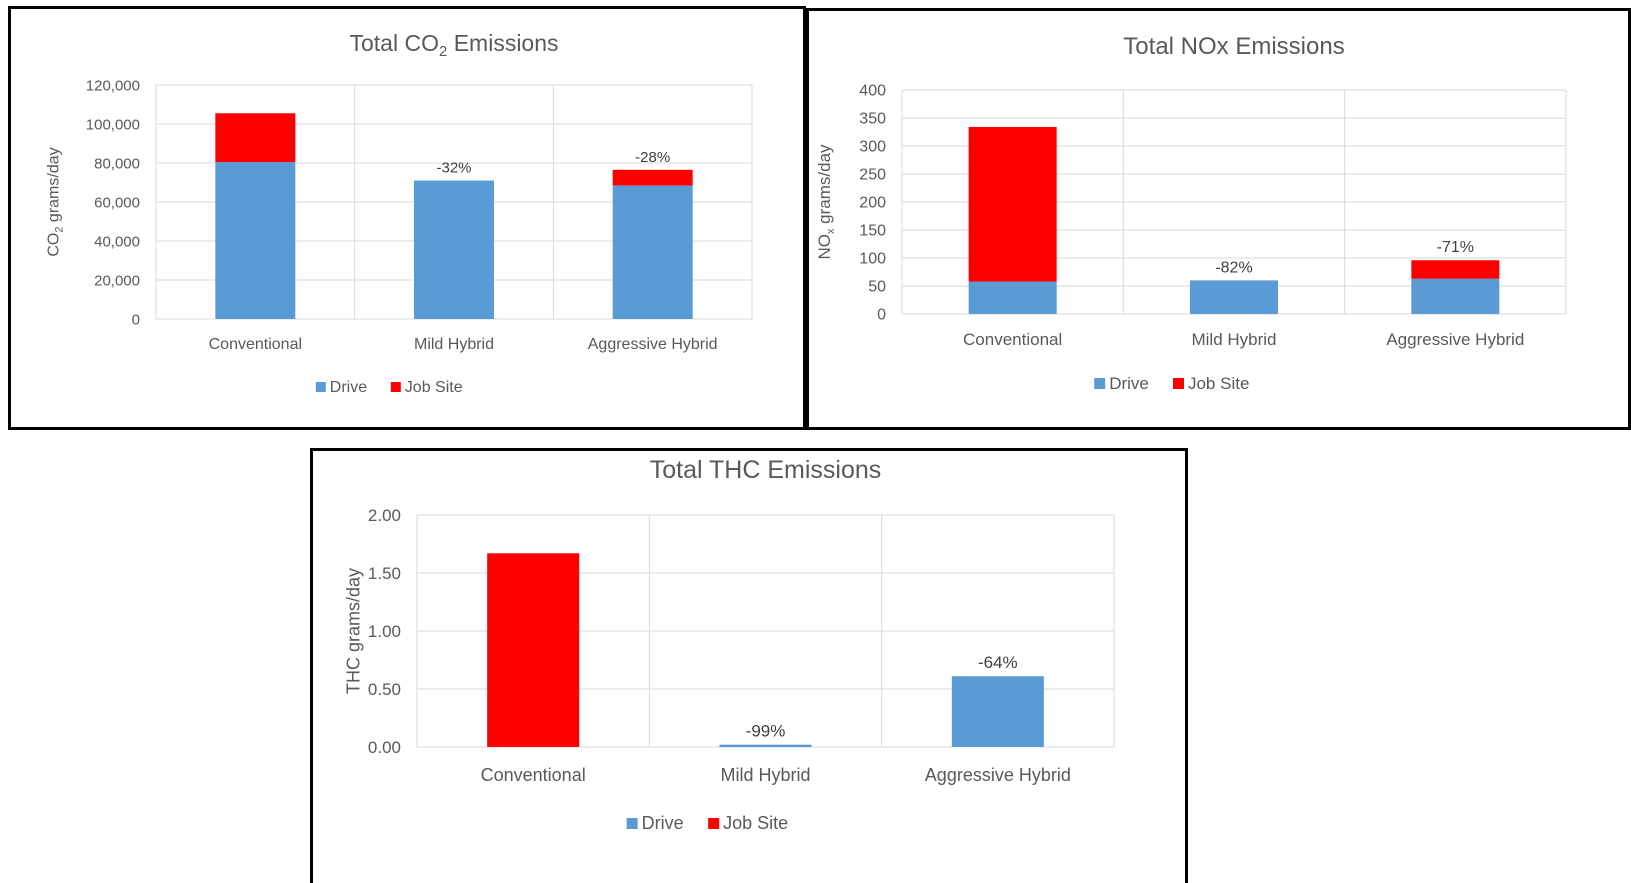 The width and height of the screenshot is (1631, 883). What do you see at coordinates (117, 241) in the screenshot?
I see `y-tick-label: 40,000` at bounding box center [117, 241].